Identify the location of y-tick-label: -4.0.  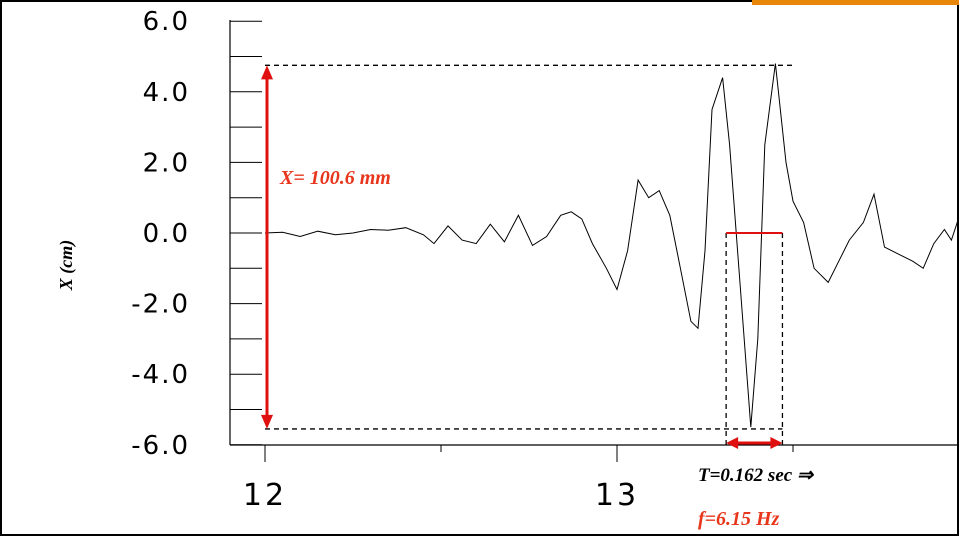
(160, 375).